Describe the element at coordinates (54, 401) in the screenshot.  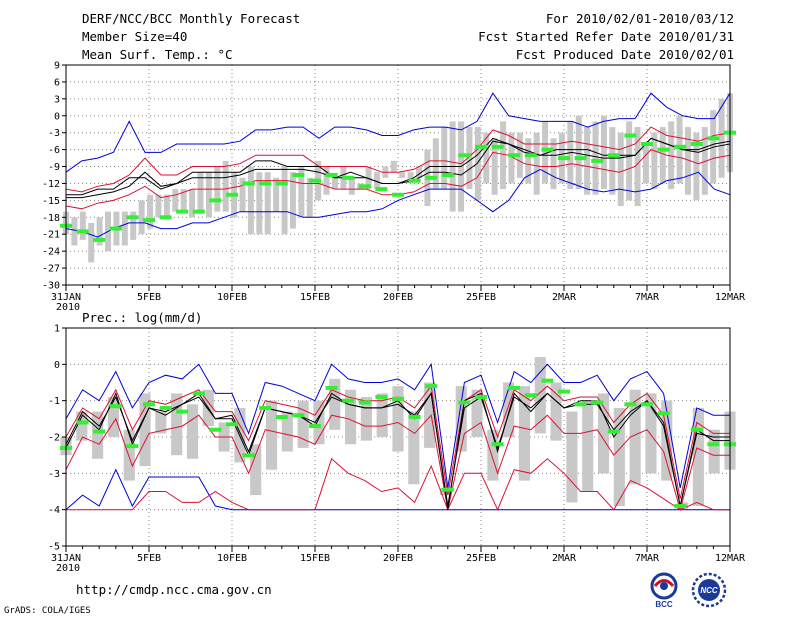
I see `prec-y-tick-label: -1` at that location.